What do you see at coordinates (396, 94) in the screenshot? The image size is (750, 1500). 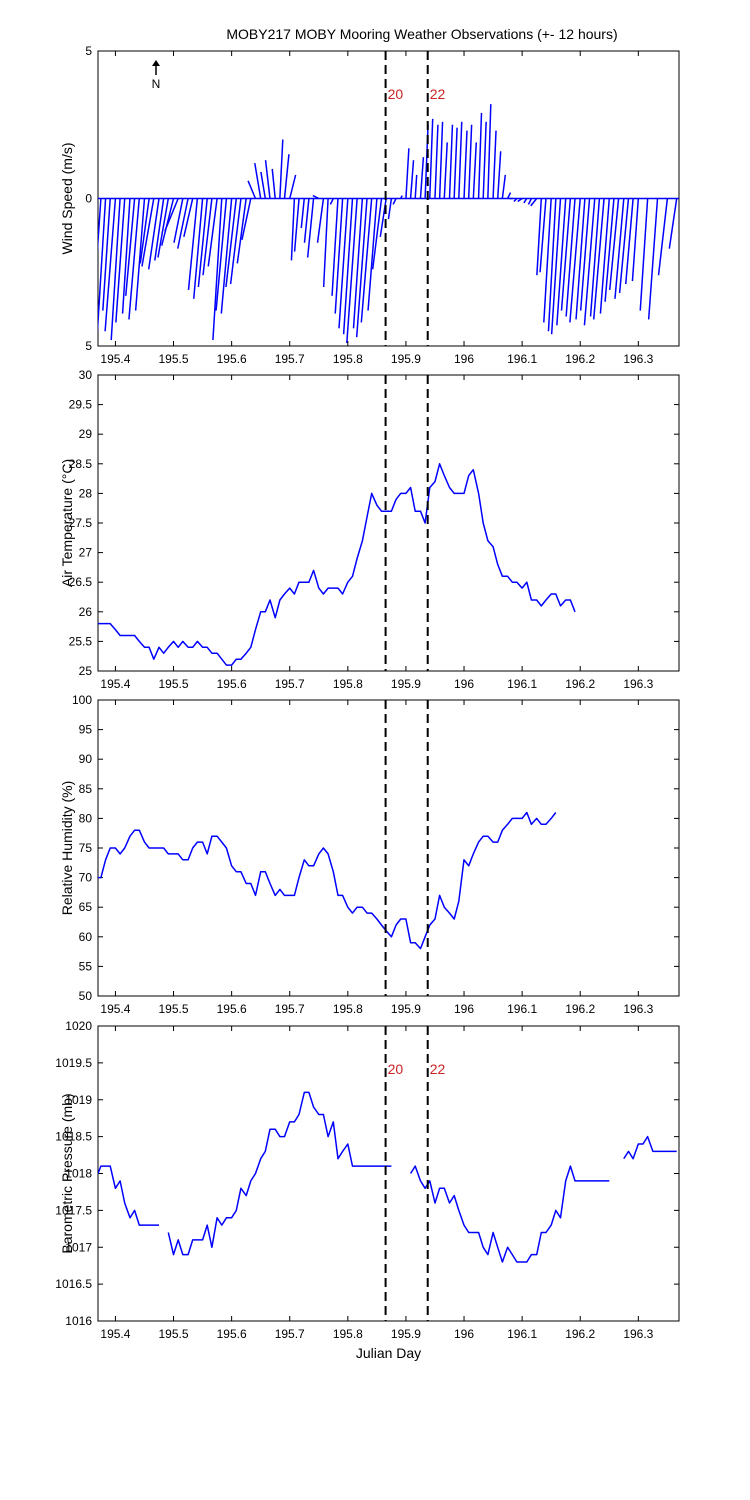 I see `time-marker-label: 20` at bounding box center [396, 94].